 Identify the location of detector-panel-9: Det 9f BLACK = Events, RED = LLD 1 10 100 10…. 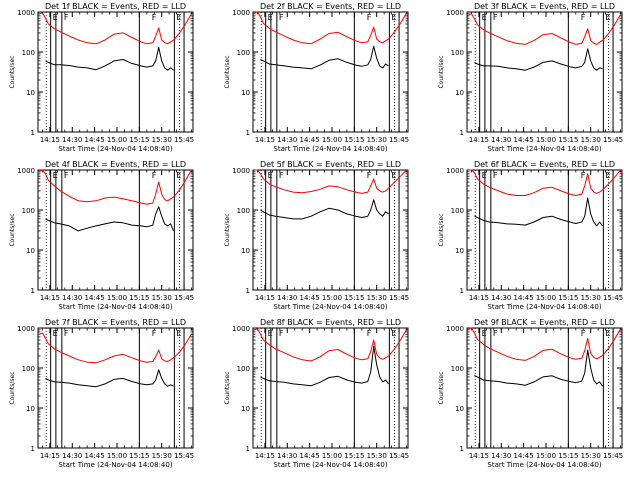
(530, 393).